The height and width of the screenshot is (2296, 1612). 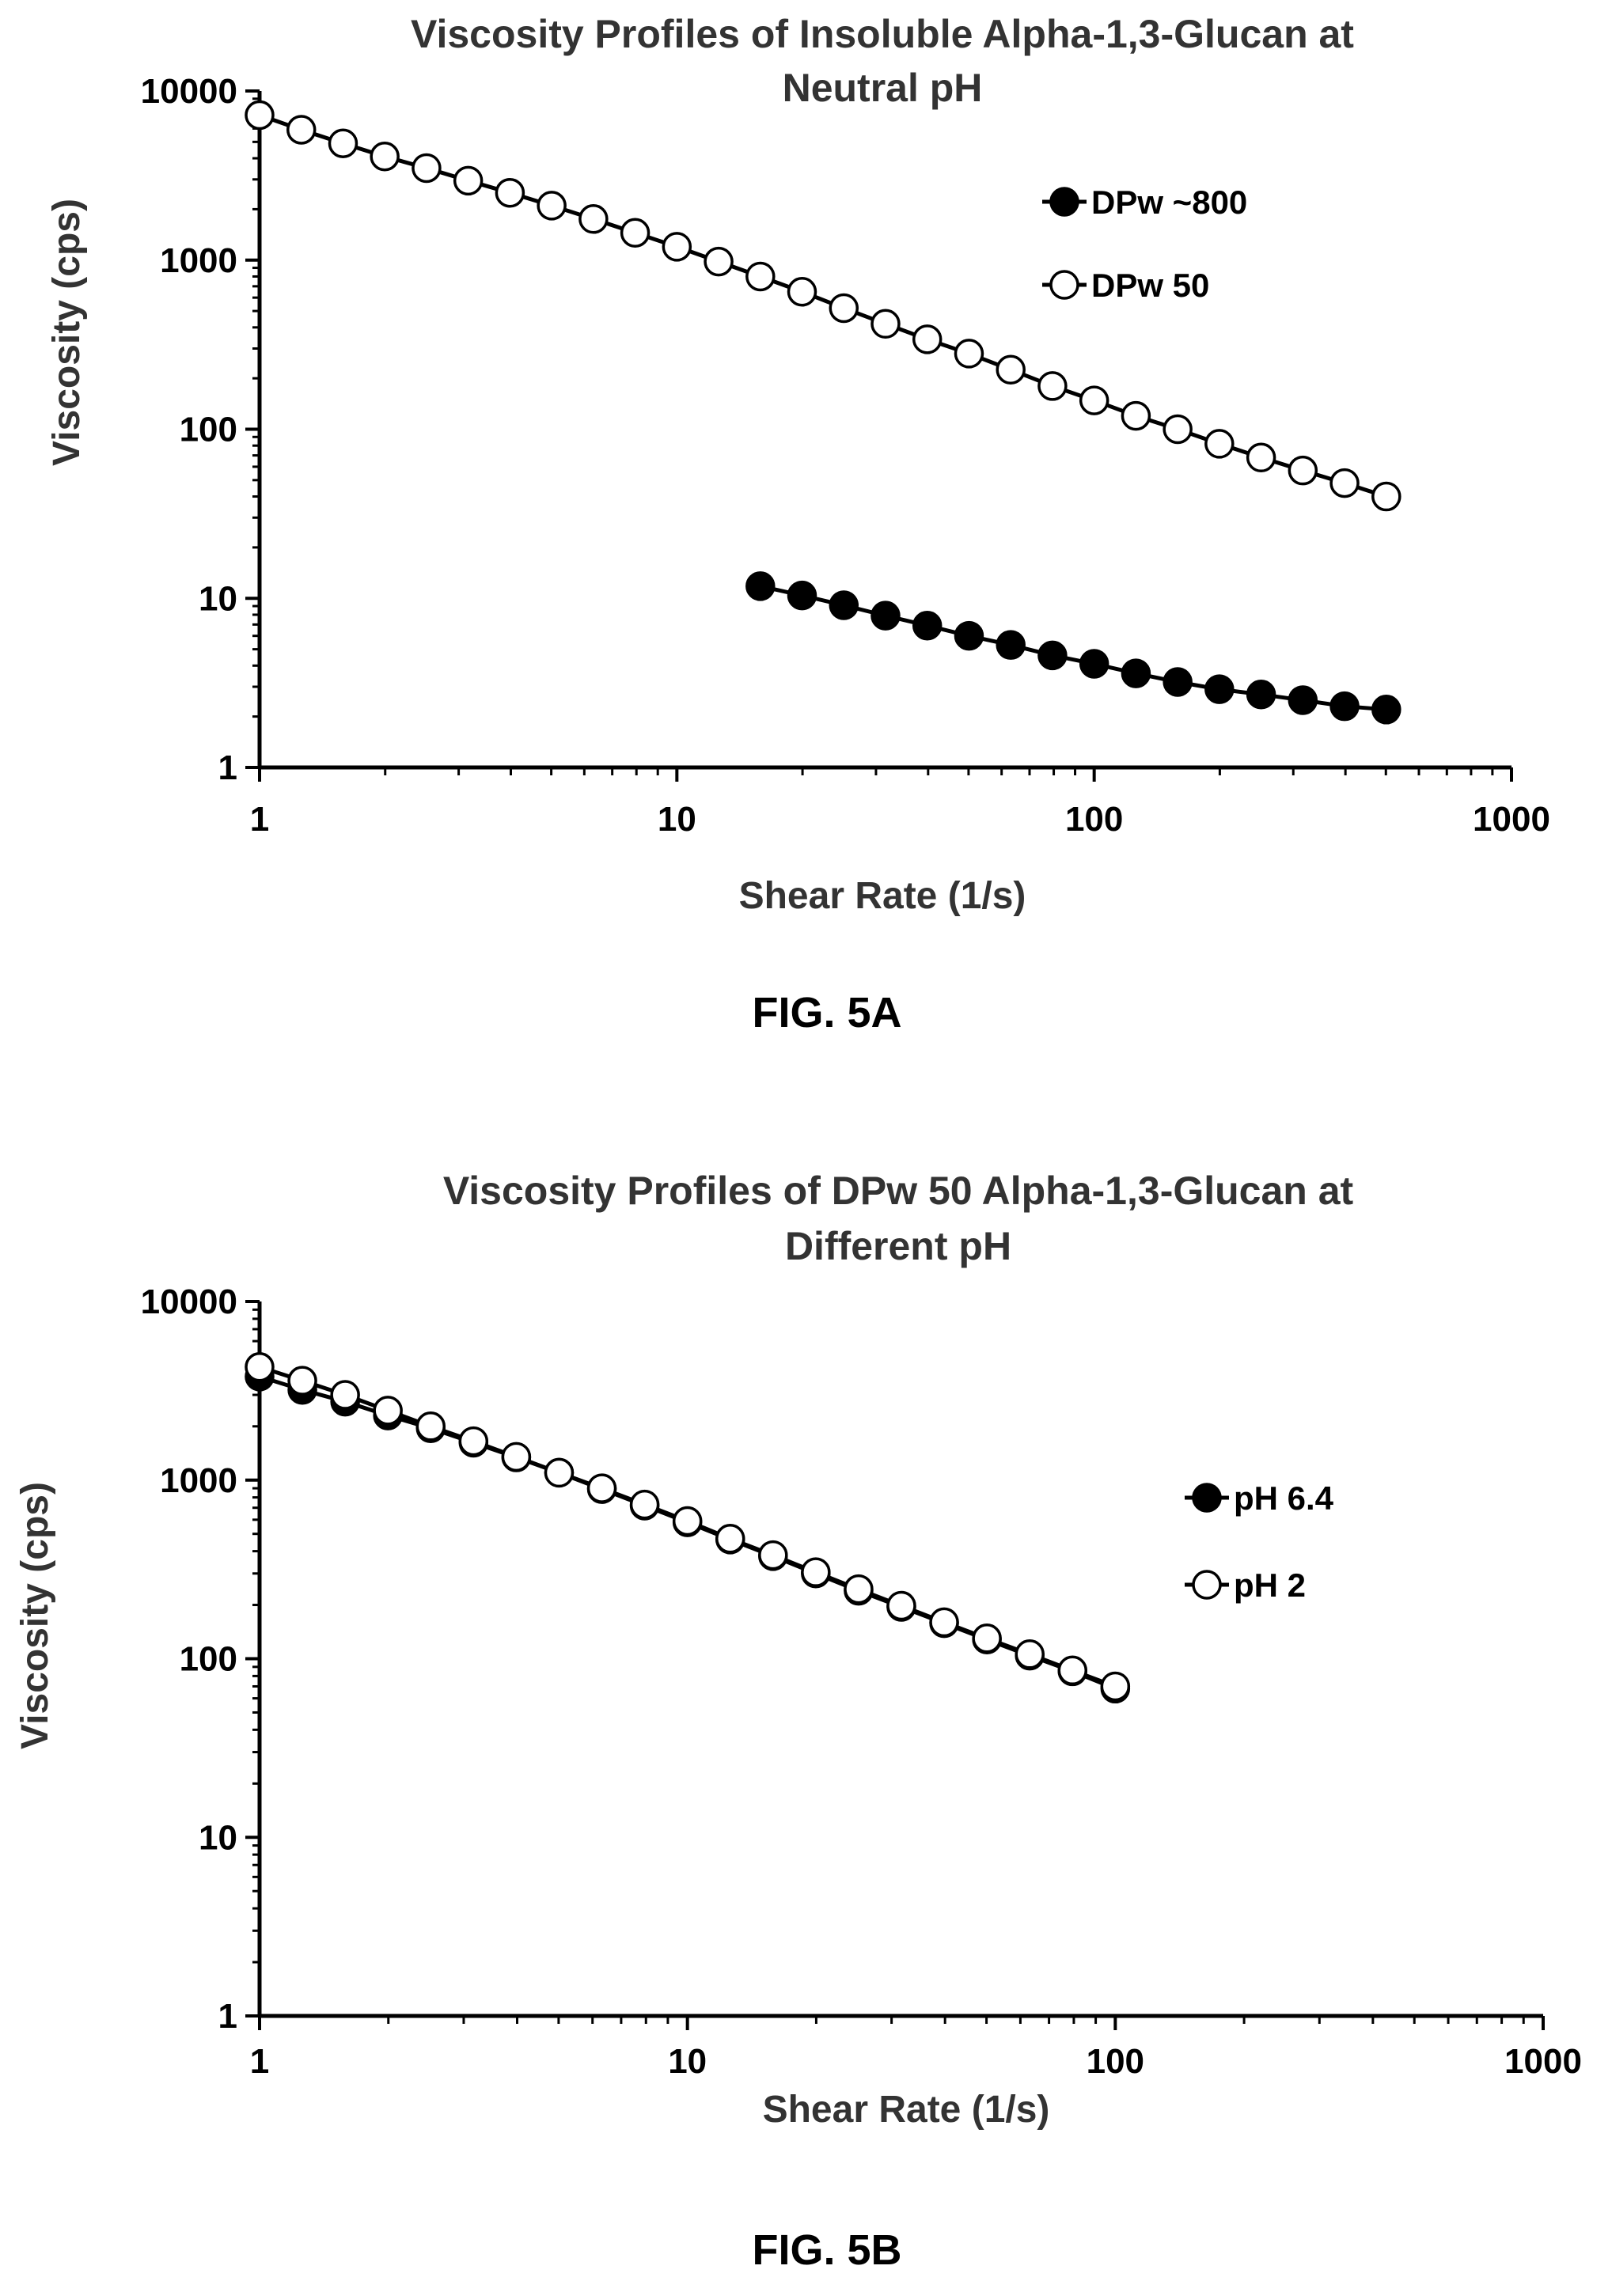 What do you see at coordinates (1169, 202) in the screenshot?
I see `legend-label: DPw ~800` at bounding box center [1169, 202].